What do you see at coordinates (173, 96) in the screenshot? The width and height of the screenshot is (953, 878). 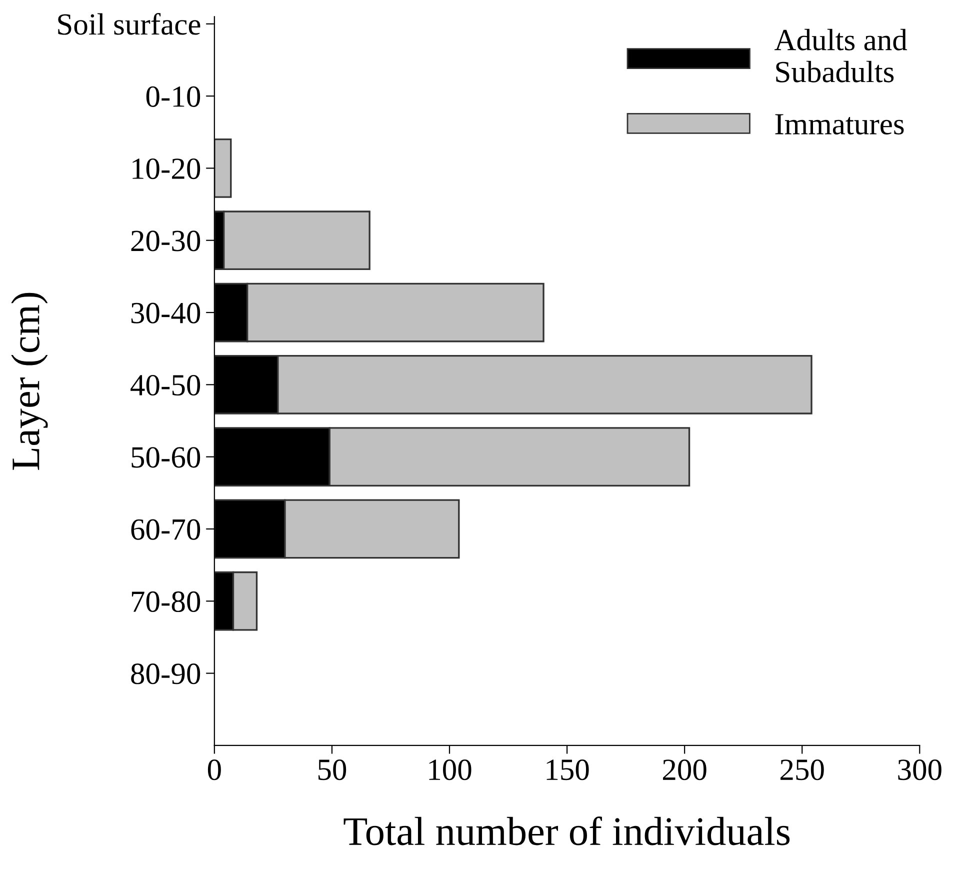 I see `y-tick-label: 0-10` at bounding box center [173, 96].